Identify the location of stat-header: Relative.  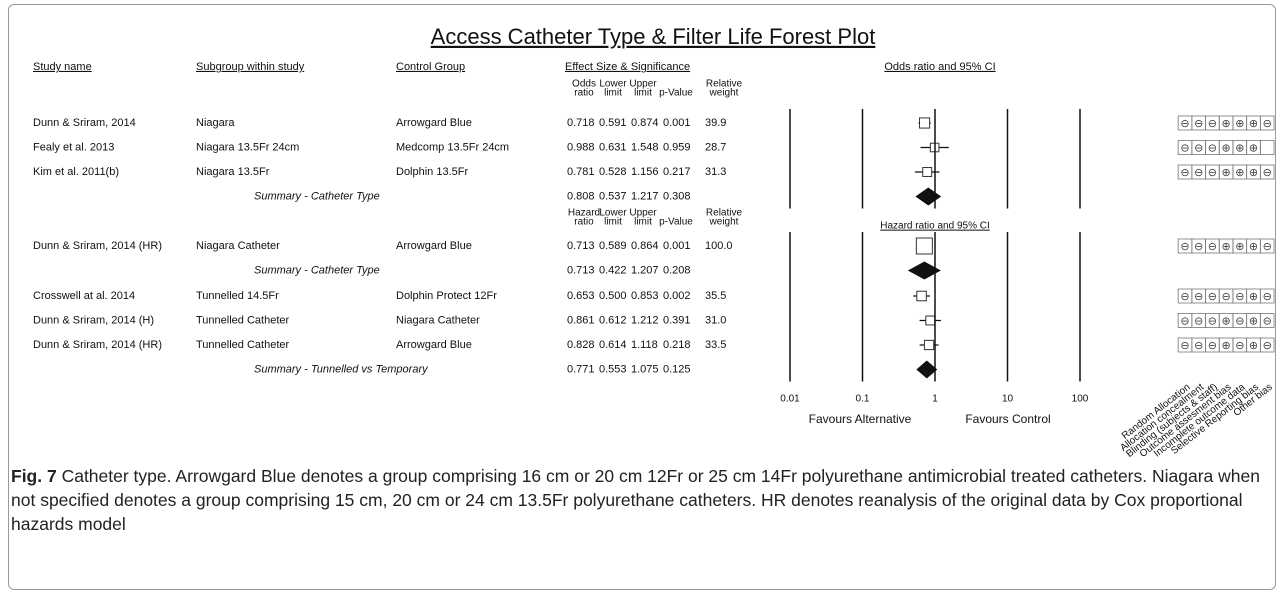
(724, 213).